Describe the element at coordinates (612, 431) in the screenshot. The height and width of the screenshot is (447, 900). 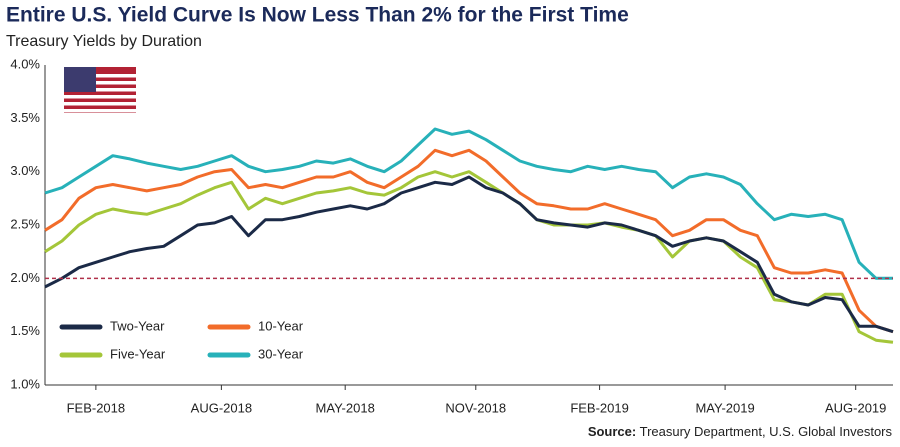
I see `source-label: Source:` at that location.